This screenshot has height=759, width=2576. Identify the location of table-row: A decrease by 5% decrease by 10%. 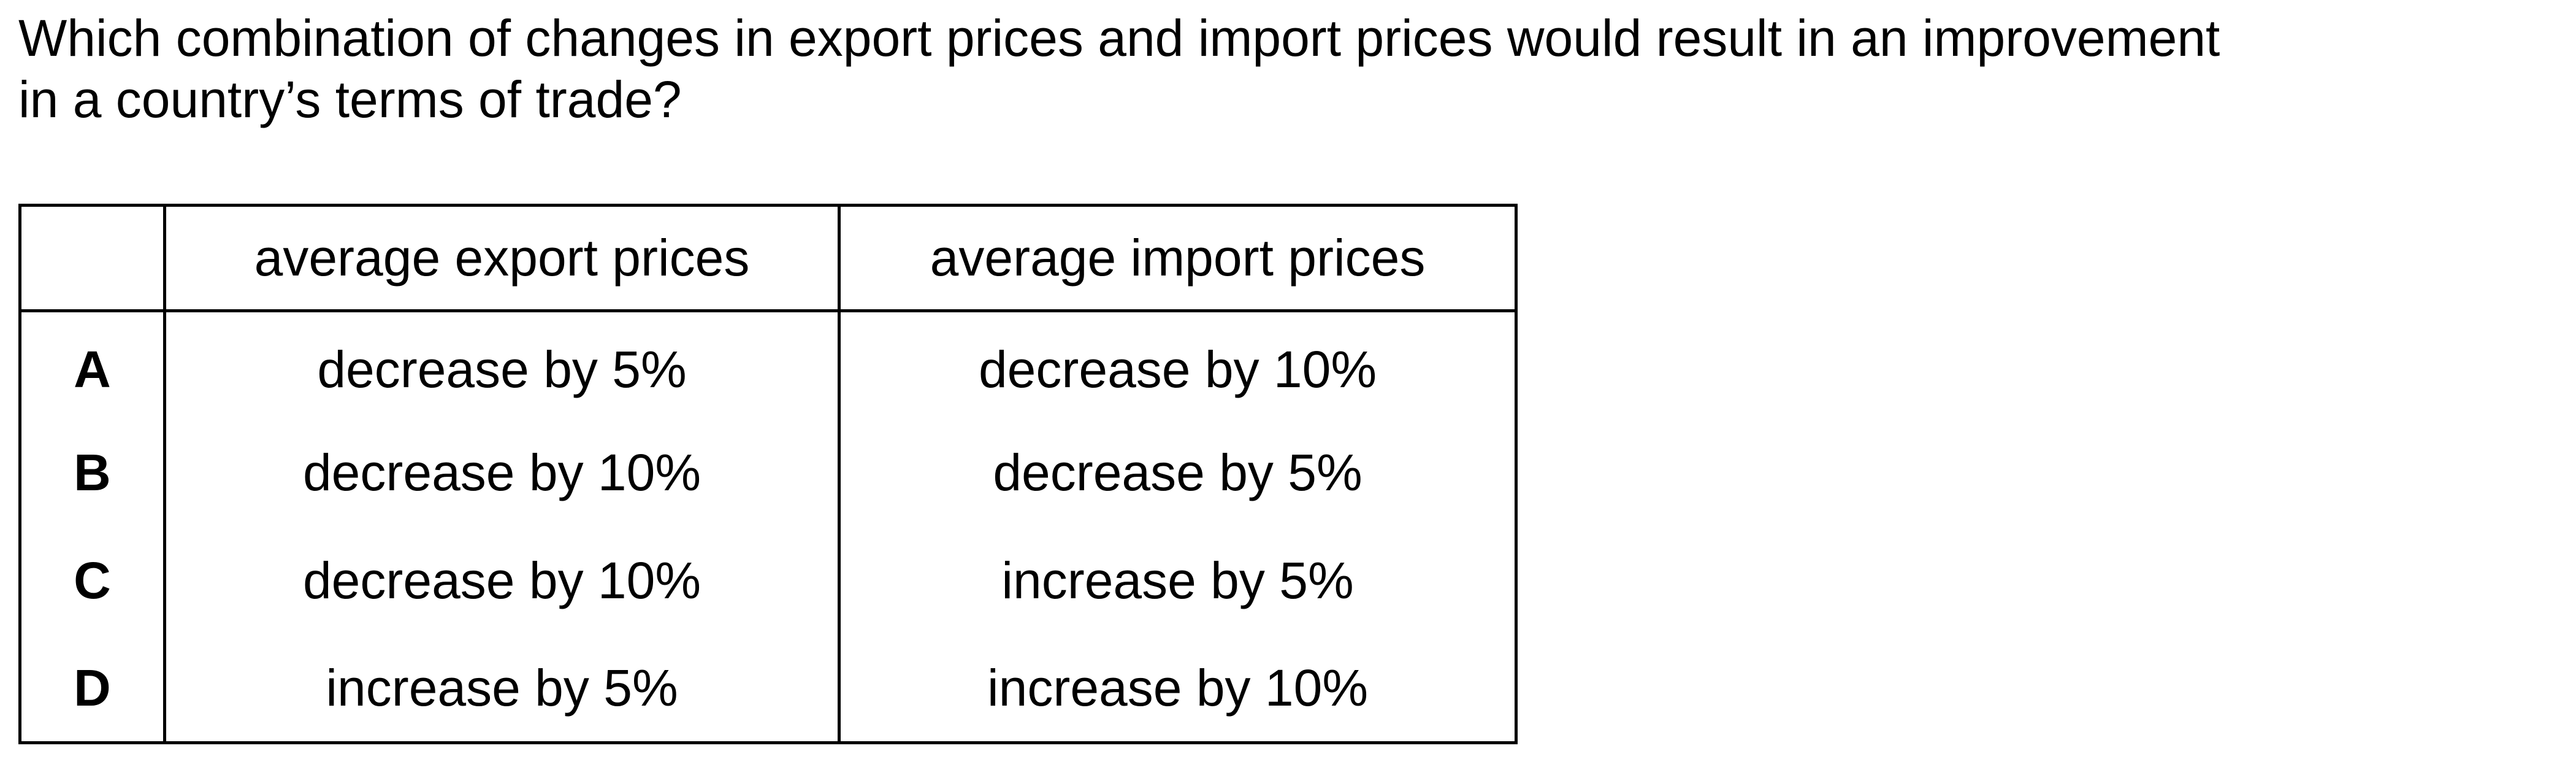
(768, 364).